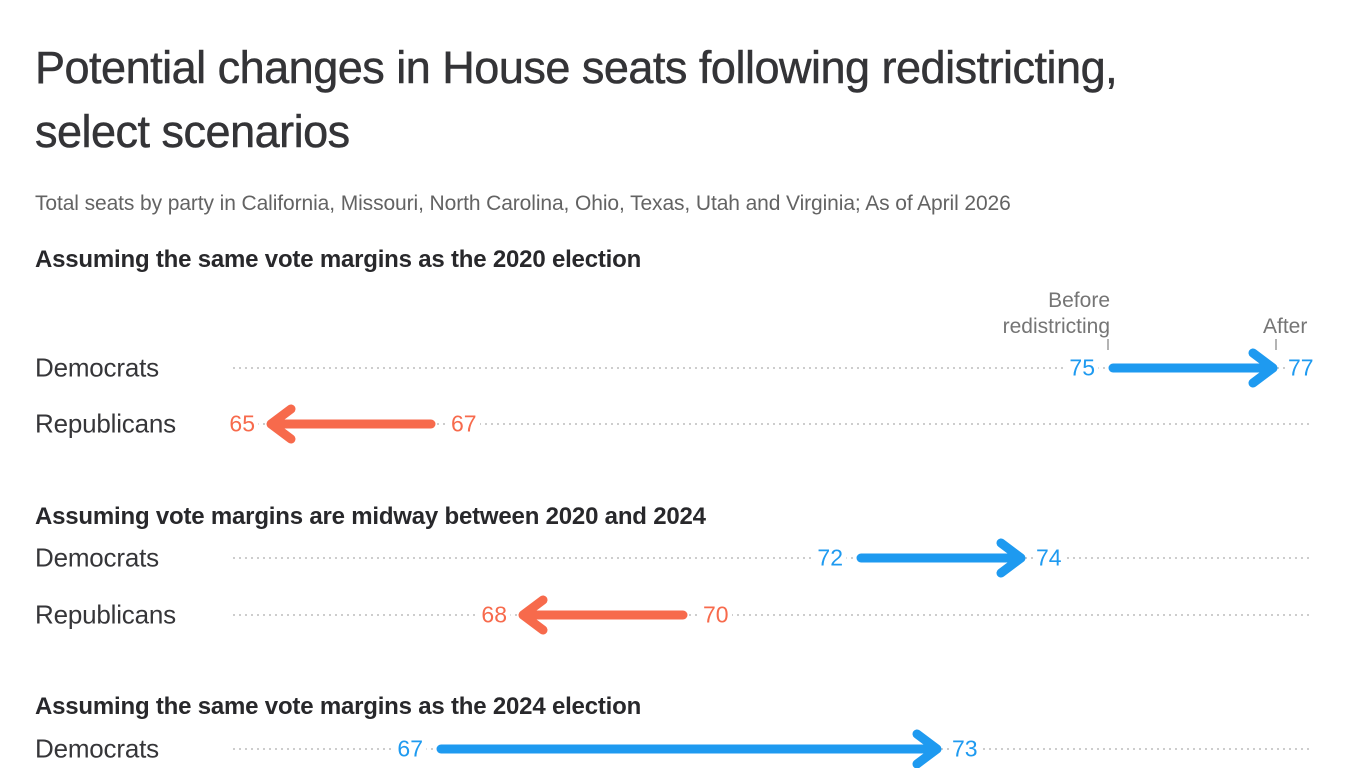 The width and height of the screenshot is (1366, 768). I want to click on before-value: 75, so click(1082, 368).